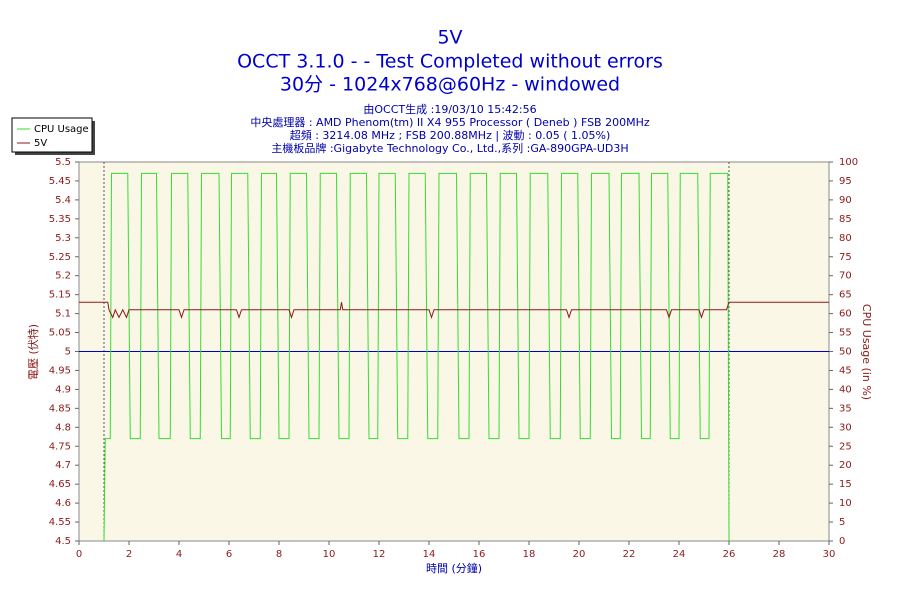 The image size is (900, 600). I want to click on y2-tick-label: 90, so click(845, 200).